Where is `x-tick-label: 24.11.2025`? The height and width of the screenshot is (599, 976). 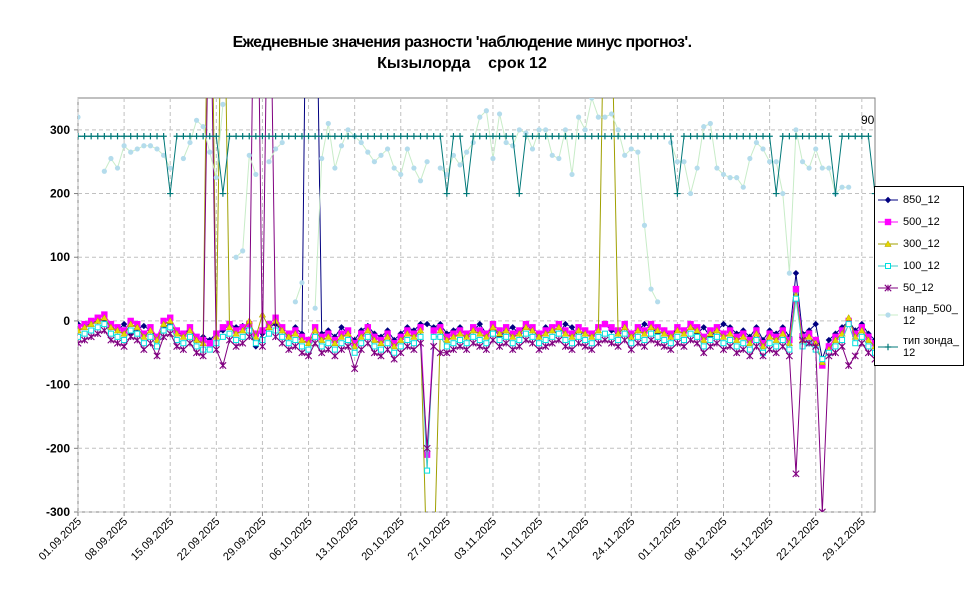 x-tick-label: 24.11.2025 is located at coordinates (614, 539).